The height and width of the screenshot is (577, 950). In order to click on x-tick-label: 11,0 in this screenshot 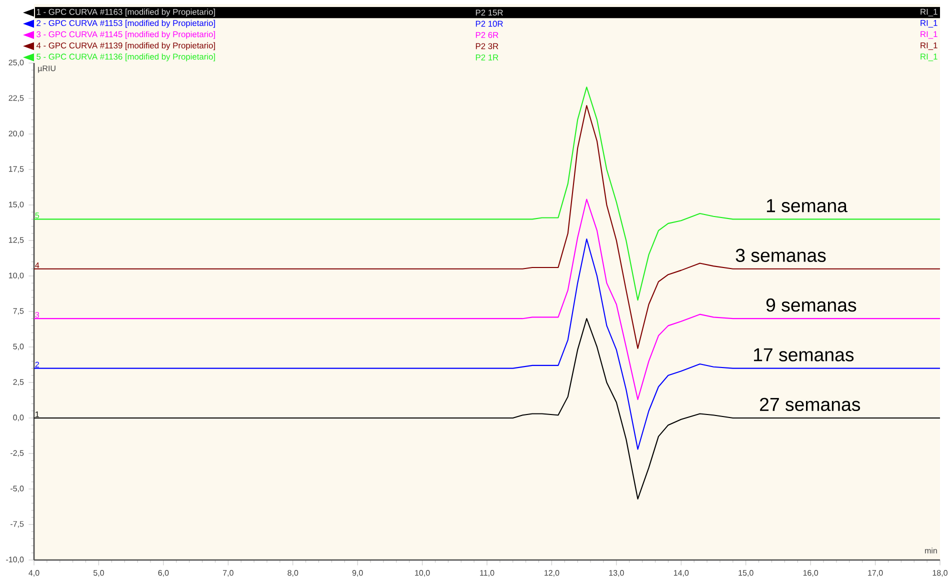, I will do `click(487, 573)`.